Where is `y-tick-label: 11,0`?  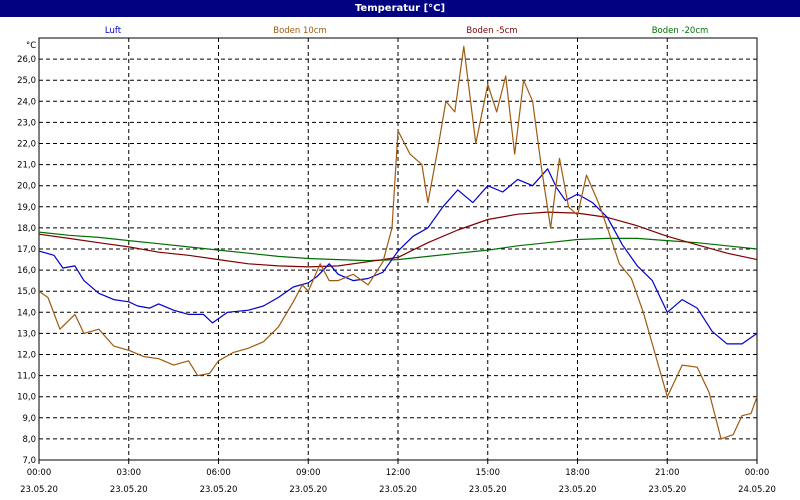 y-tick-label: 11,0 is located at coordinates (26, 377).